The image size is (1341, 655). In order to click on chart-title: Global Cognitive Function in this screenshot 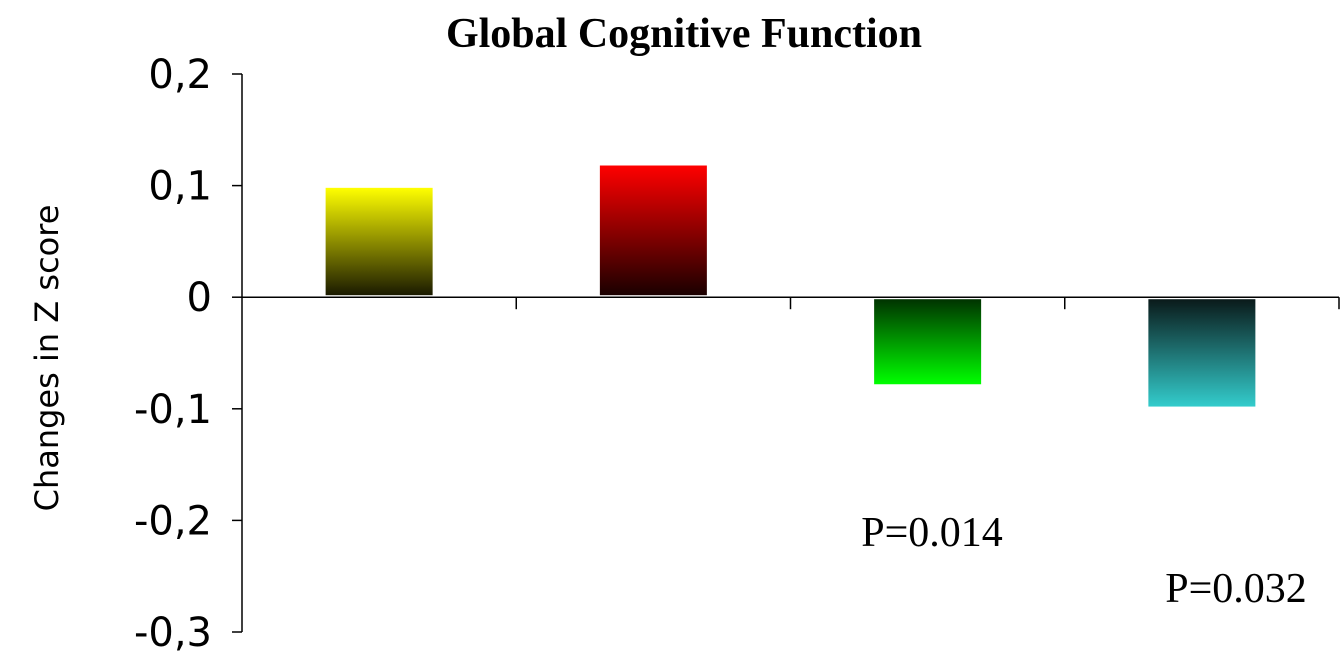, I will do `click(684, 34)`.